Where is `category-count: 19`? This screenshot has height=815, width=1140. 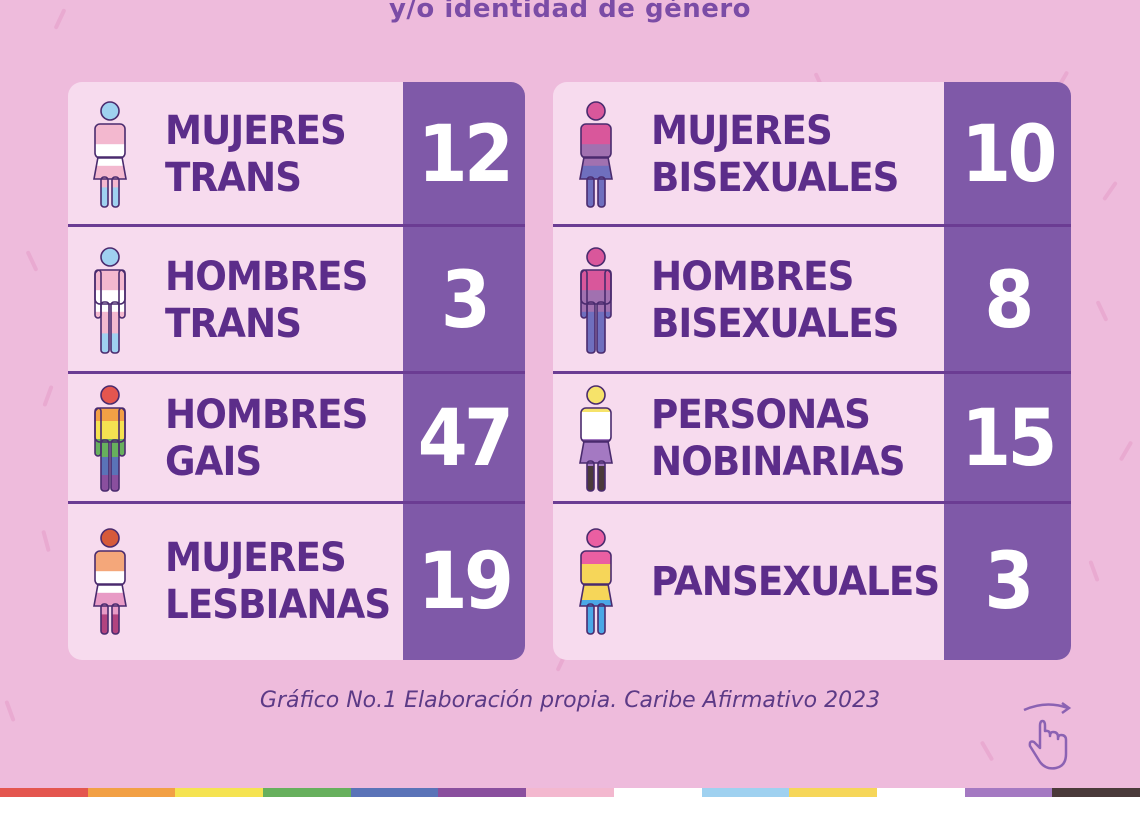 category-count: 19 is located at coordinates (465, 582).